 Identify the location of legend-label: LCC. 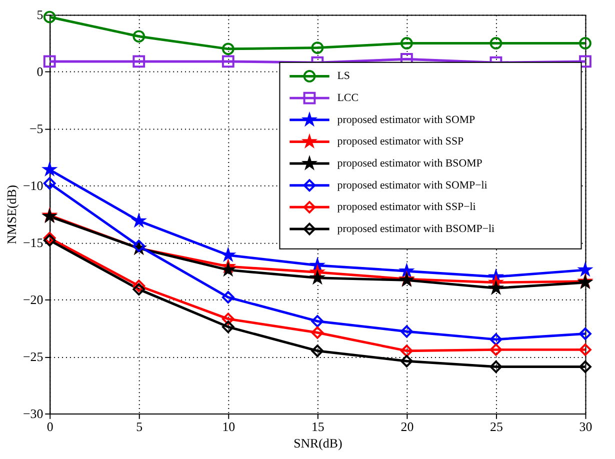
(347, 98).